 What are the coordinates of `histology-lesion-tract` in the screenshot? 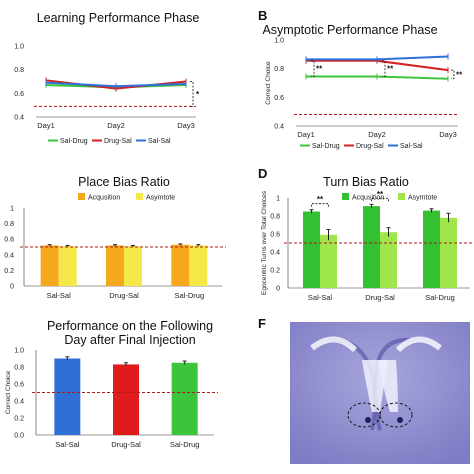 It's located at (388, 386).